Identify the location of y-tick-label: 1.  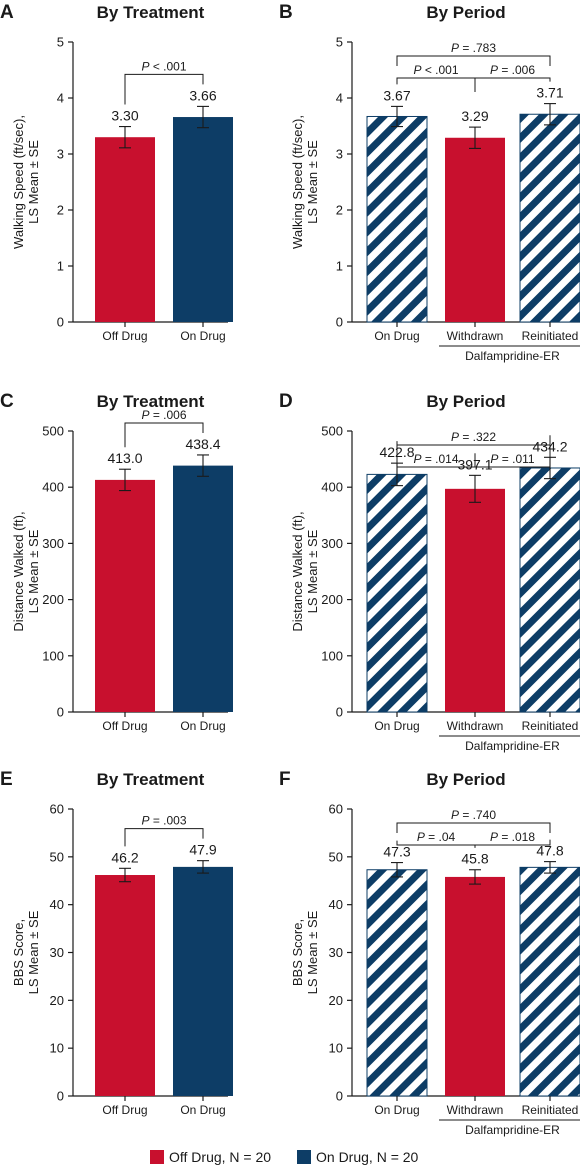
(60, 266).